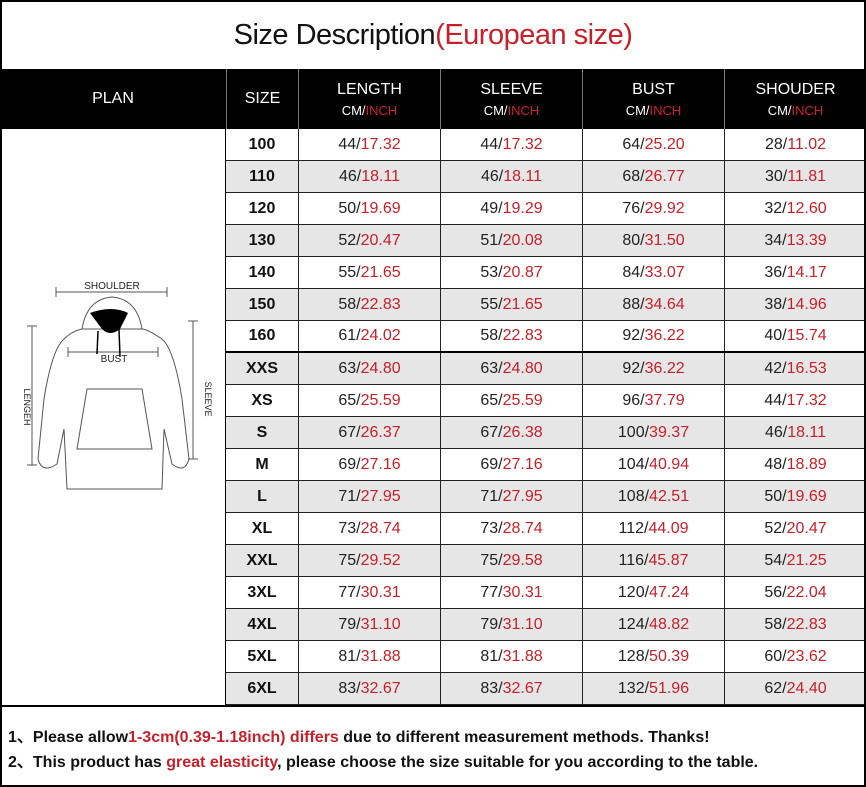 The height and width of the screenshot is (787, 866). I want to click on header-sleeve: SLEEVE CM/INCH, so click(511, 99).